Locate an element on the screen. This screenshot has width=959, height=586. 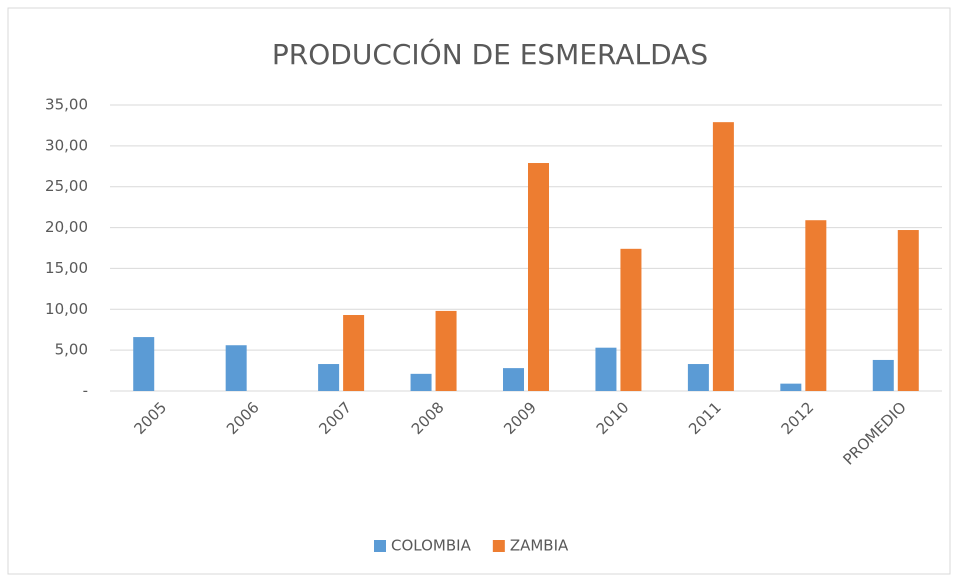
y-tick-label: 30,00 is located at coordinates (66, 145).